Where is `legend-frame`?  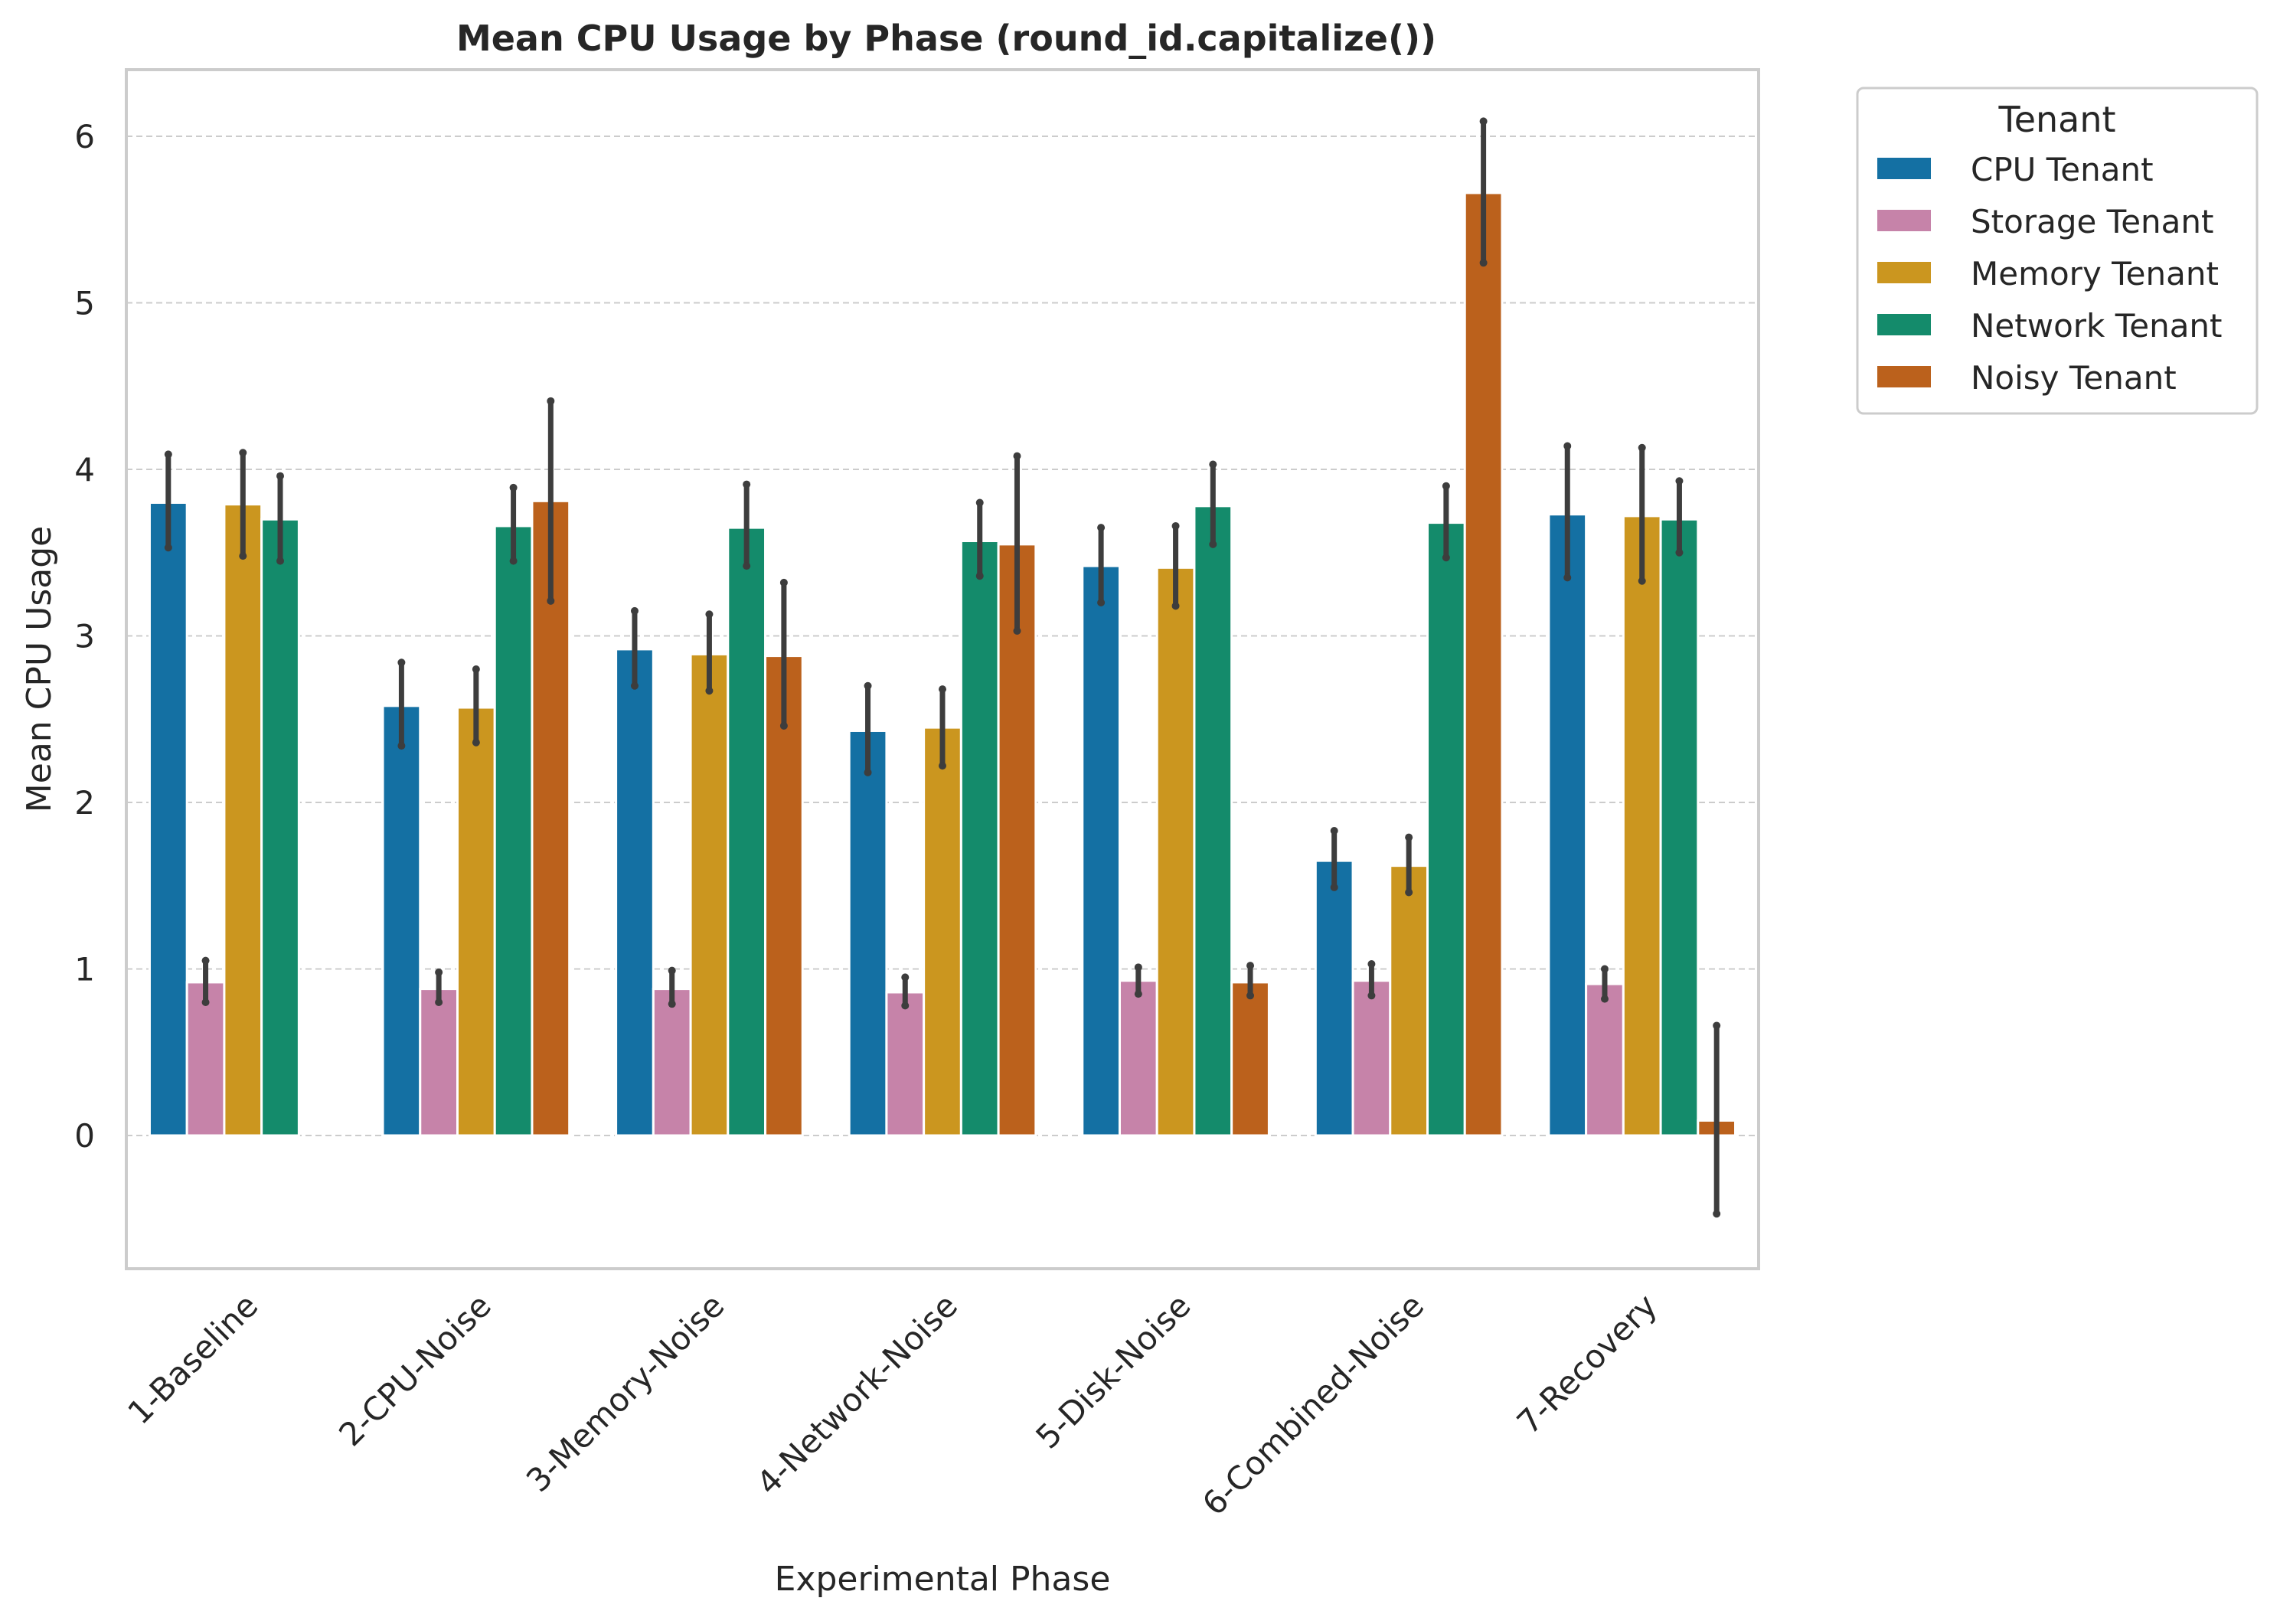
legend-frame is located at coordinates (2057, 251).